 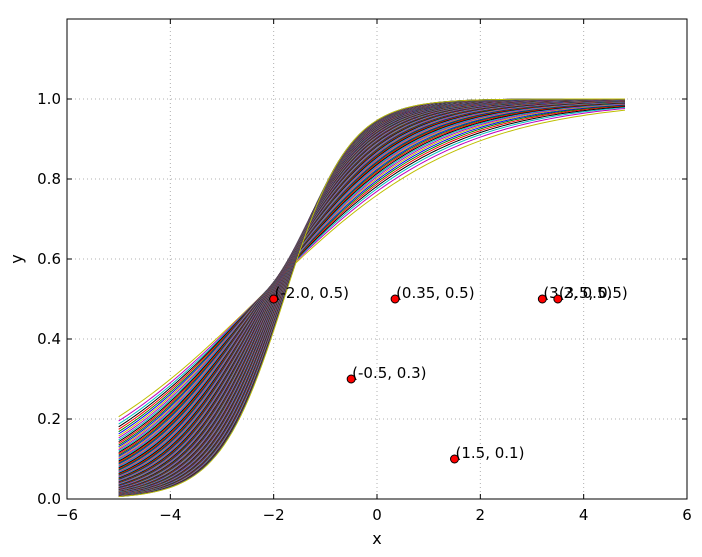 I want to click on y-tick-label: 0.2, so click(x=49, y=419).